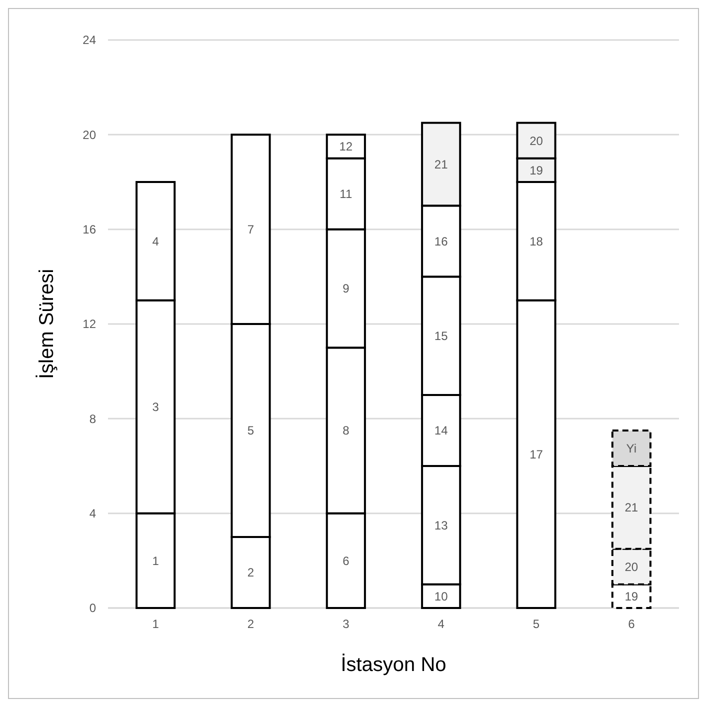 The image size is (707, 707). What do you see at coordinates (89, 40) in the screenshot?
I see `y-tick-label: 24` at bounding box center [89, 40].